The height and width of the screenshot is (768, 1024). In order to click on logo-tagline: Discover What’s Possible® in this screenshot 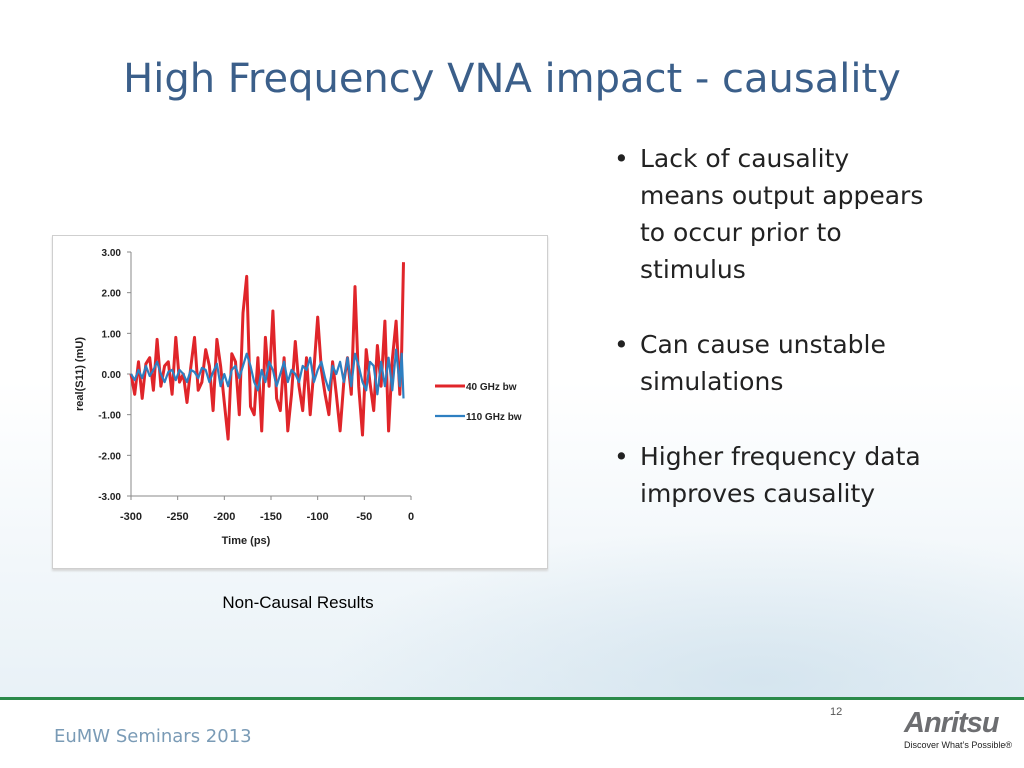, I will do `click(958, 745)`.